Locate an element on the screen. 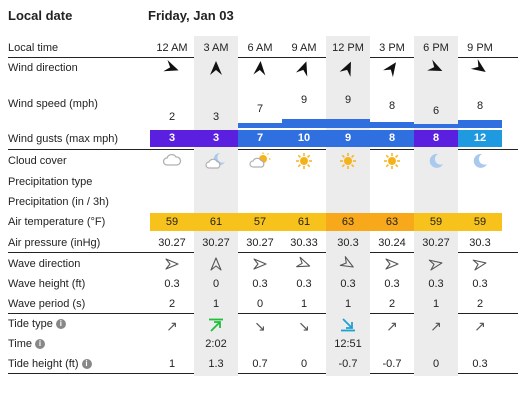 The width and height of the screenshot is (523, 400). wind-gust-badge: 9 is located at coordinates (348, 138).